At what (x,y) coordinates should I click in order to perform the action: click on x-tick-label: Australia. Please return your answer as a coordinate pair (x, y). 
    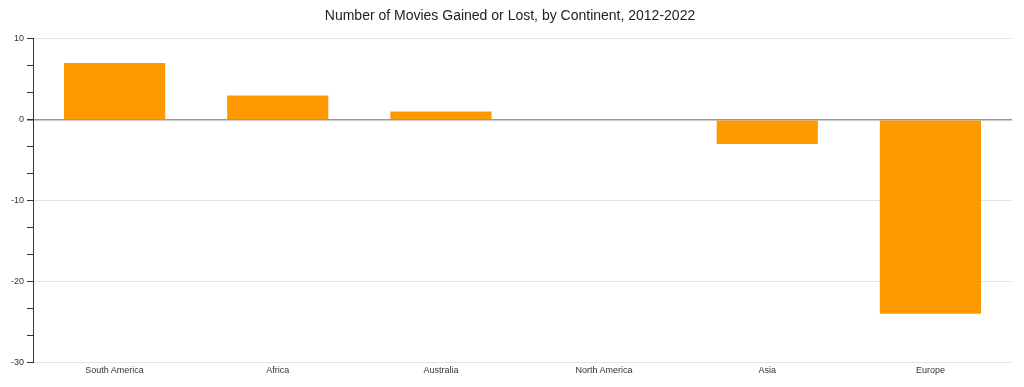
    Looking at the image, I should click on (441, 370).